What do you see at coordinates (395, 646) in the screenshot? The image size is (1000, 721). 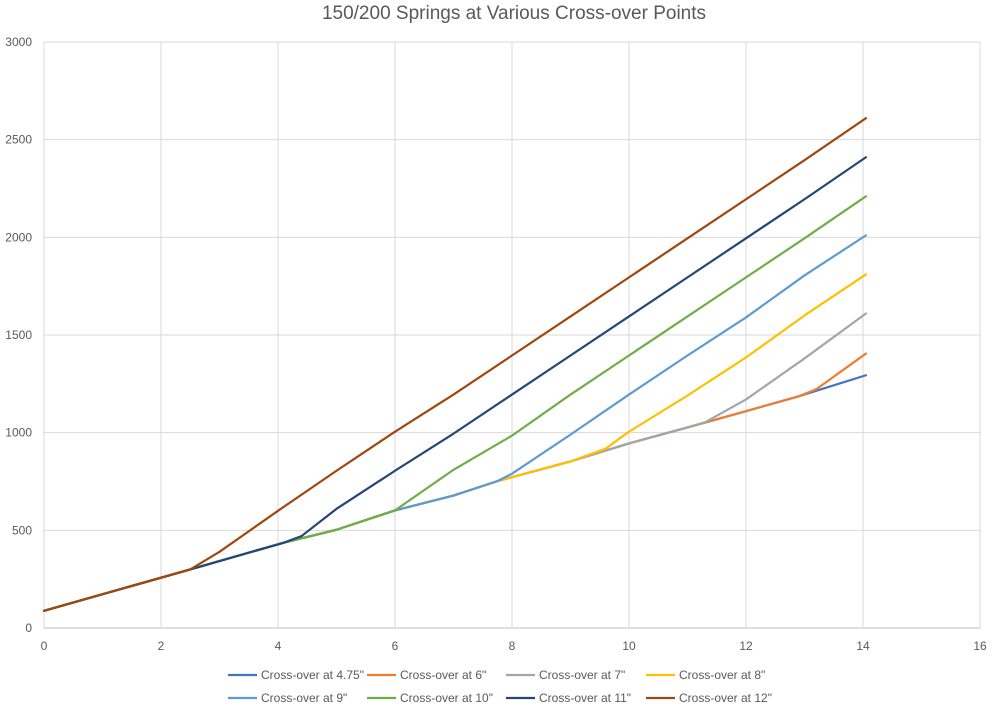 I see `x-tick-label: 6` at bounding box center [395, 646].